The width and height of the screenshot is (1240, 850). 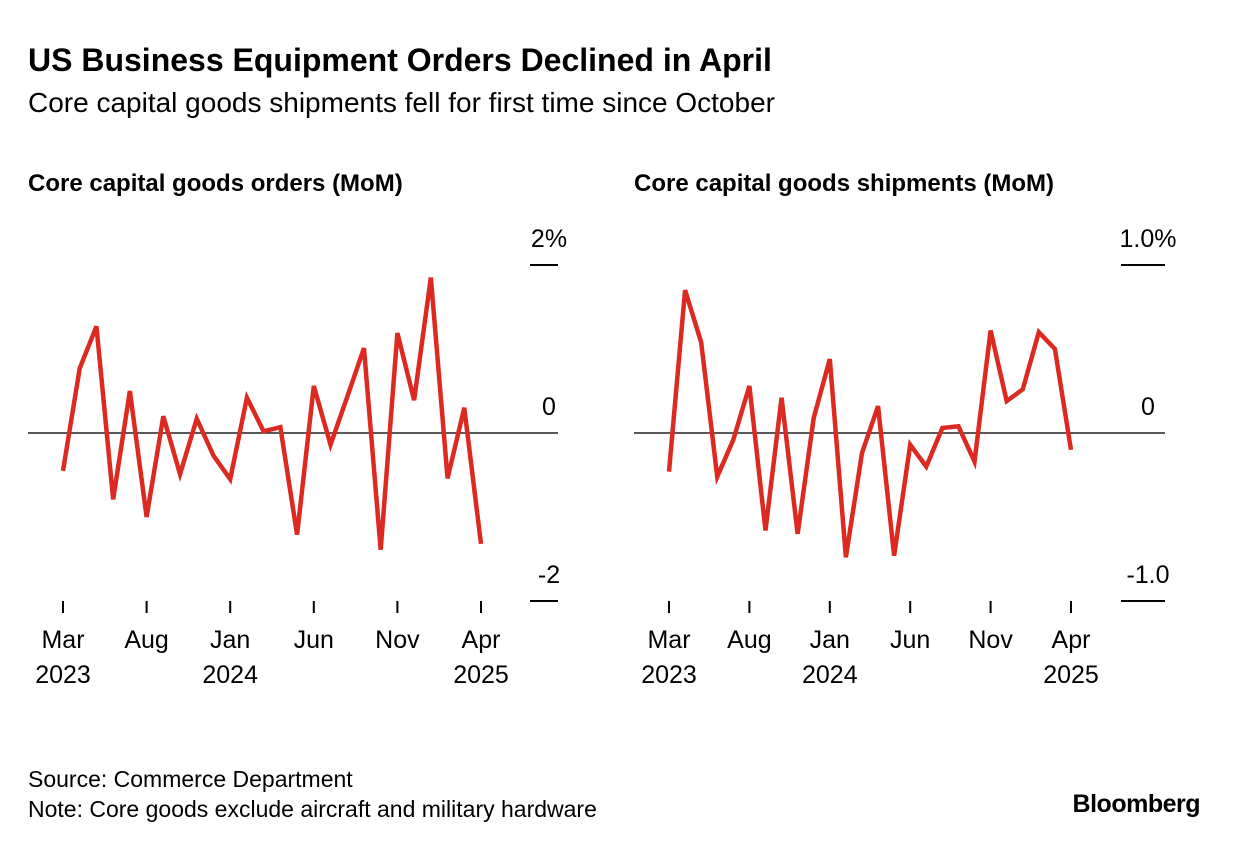 I want to click on y-tick-label: -2, so click(x=549, y=575).